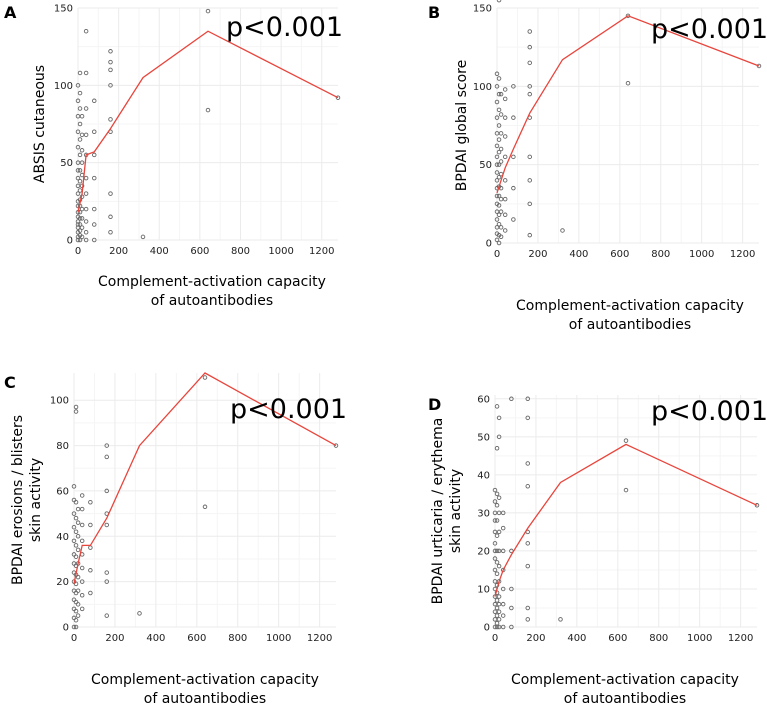 This screenshot has height=707, width=767. I want to click on x-tick-label: 0, so click(495, 638).